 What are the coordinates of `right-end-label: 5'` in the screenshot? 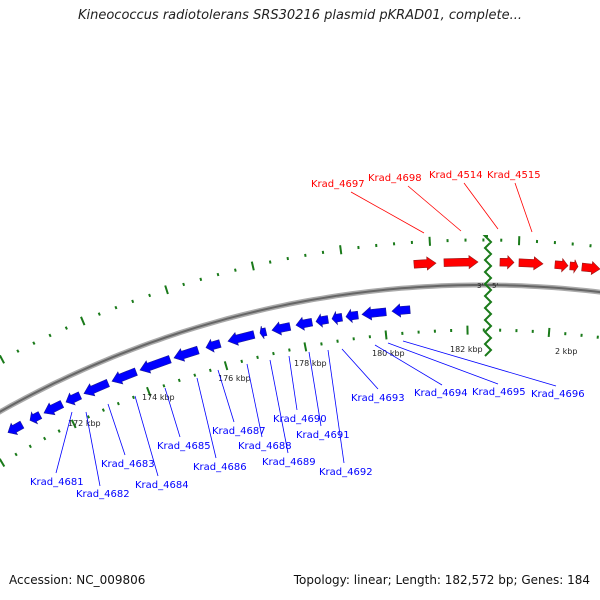 It's located at (495, 286).